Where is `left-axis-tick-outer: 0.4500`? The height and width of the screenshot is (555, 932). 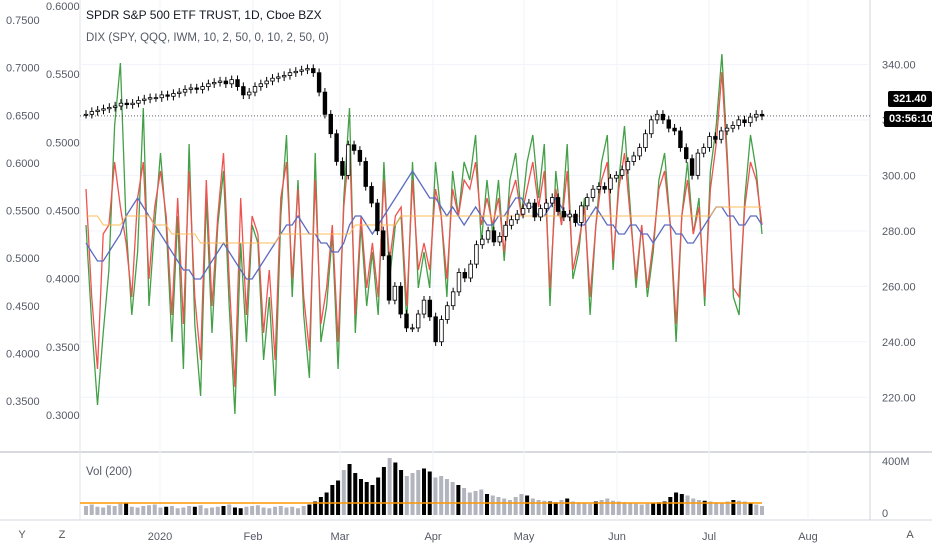 left-axis-tick-outer: 0.4500 is located at coordinates (23, 307).